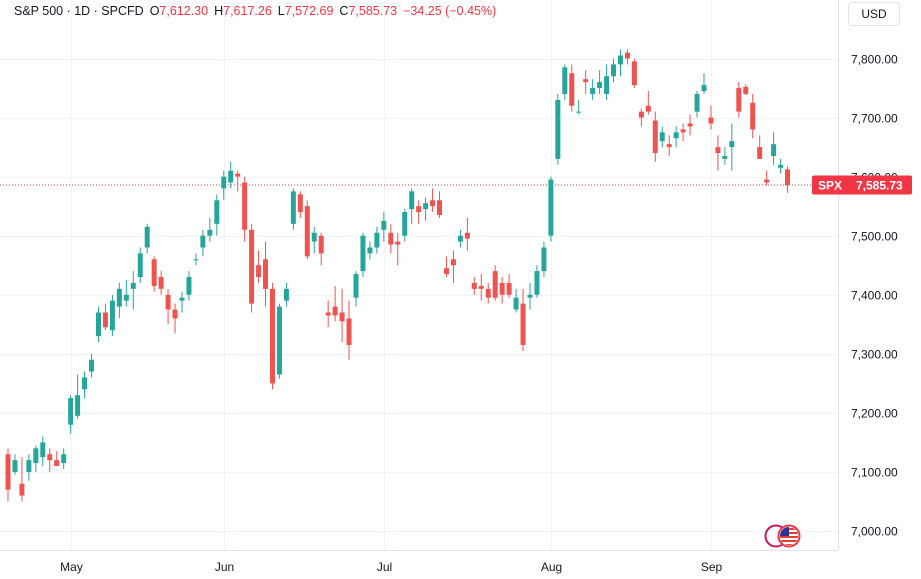 This screenshot has height=579, width=921. Describe the element at coordinates (79, 11) in the screenshot. I see `symbol-label: S&P 500 · 1D · SPCFD` at that location.